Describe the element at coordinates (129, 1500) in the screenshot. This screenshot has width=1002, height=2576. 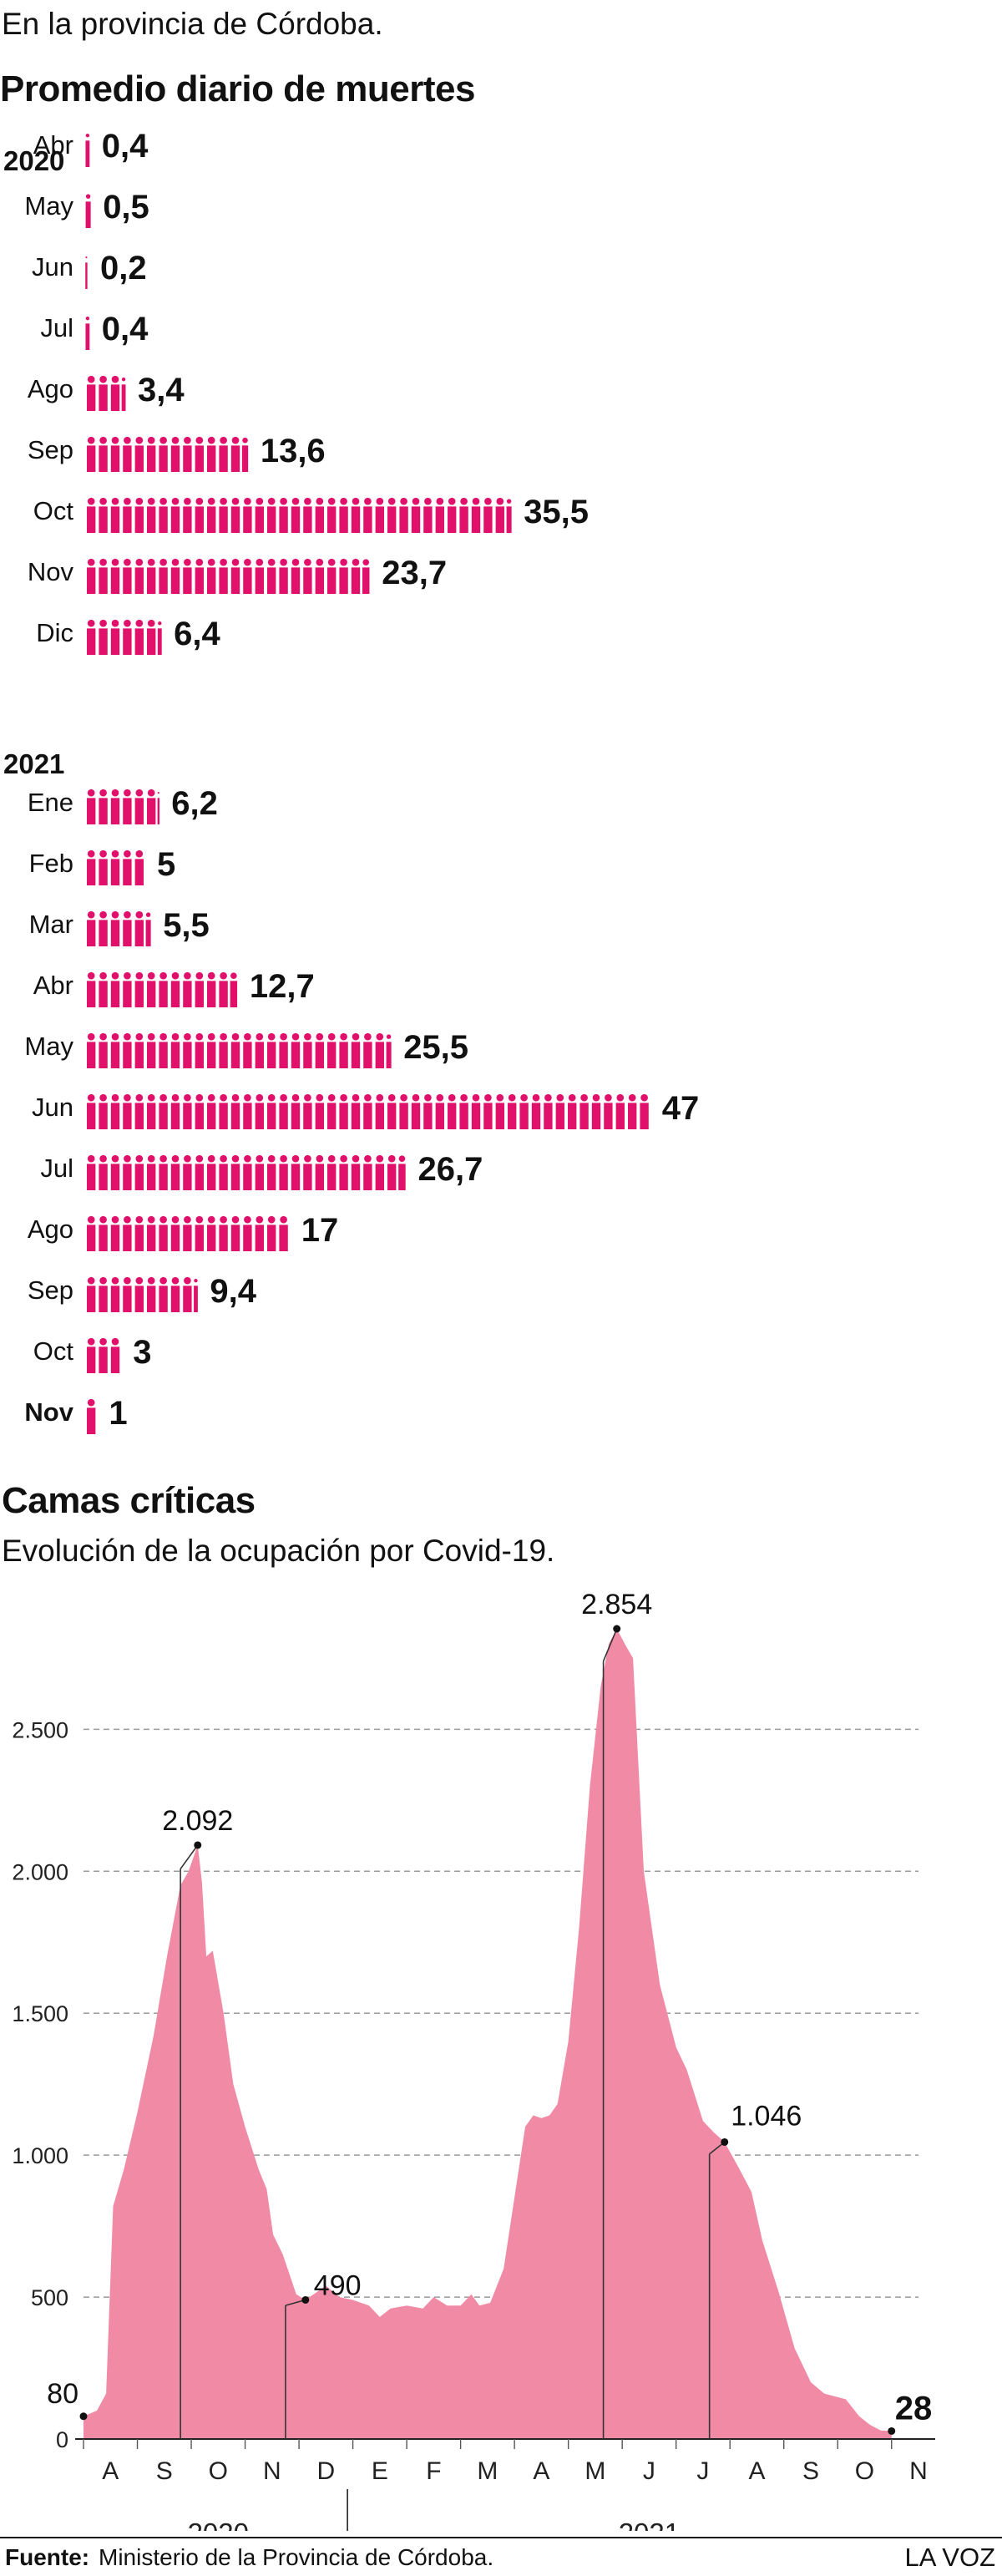
I see `beds-chart-title: Camas críticas` at that location.